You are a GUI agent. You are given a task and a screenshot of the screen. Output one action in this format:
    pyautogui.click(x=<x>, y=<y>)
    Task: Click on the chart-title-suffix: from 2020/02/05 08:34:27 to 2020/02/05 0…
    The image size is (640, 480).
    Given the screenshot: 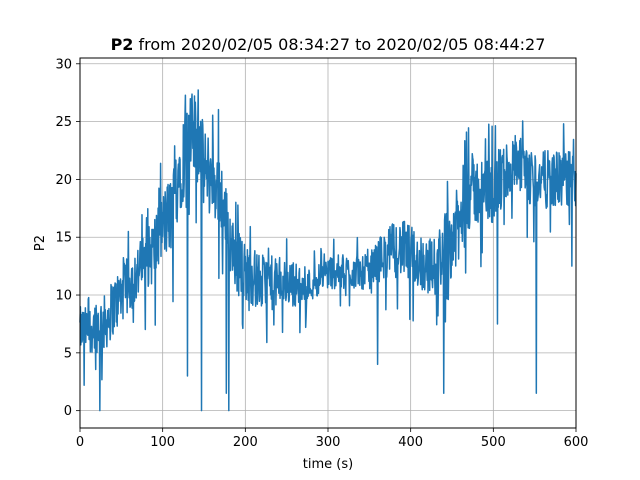 What is the action you would take?
    pyautogui.click(x=339, y=44)
    